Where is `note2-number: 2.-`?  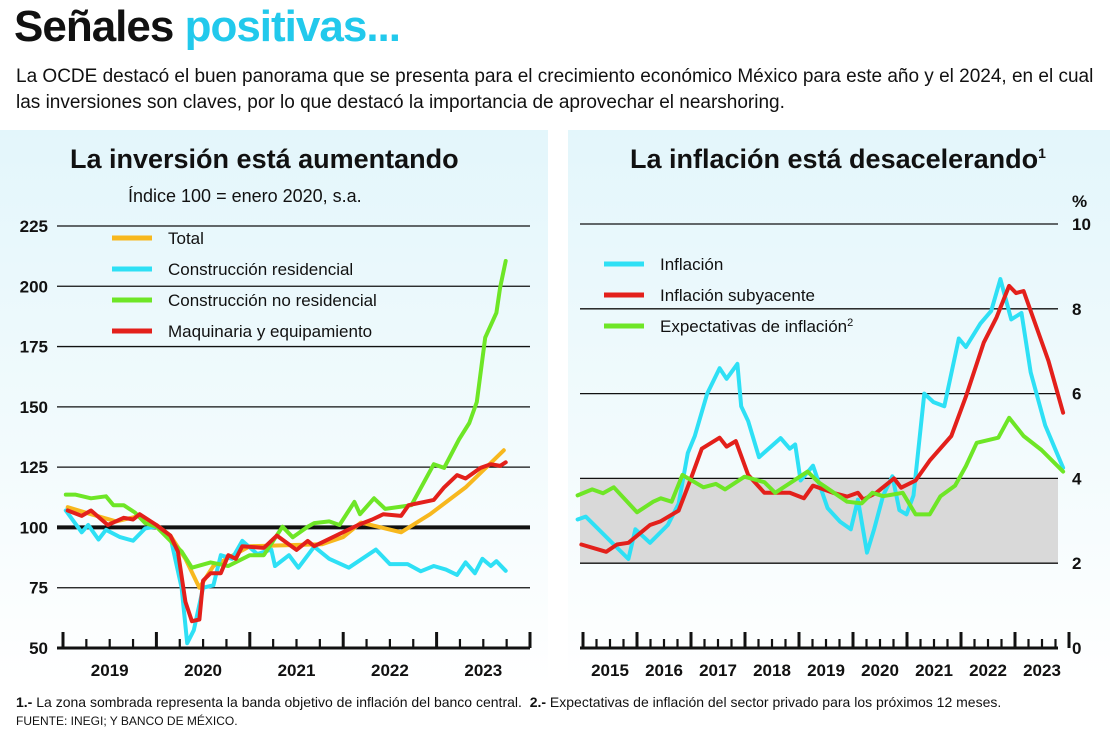
note2-number: 2.- is located at coordinates (538, 702).